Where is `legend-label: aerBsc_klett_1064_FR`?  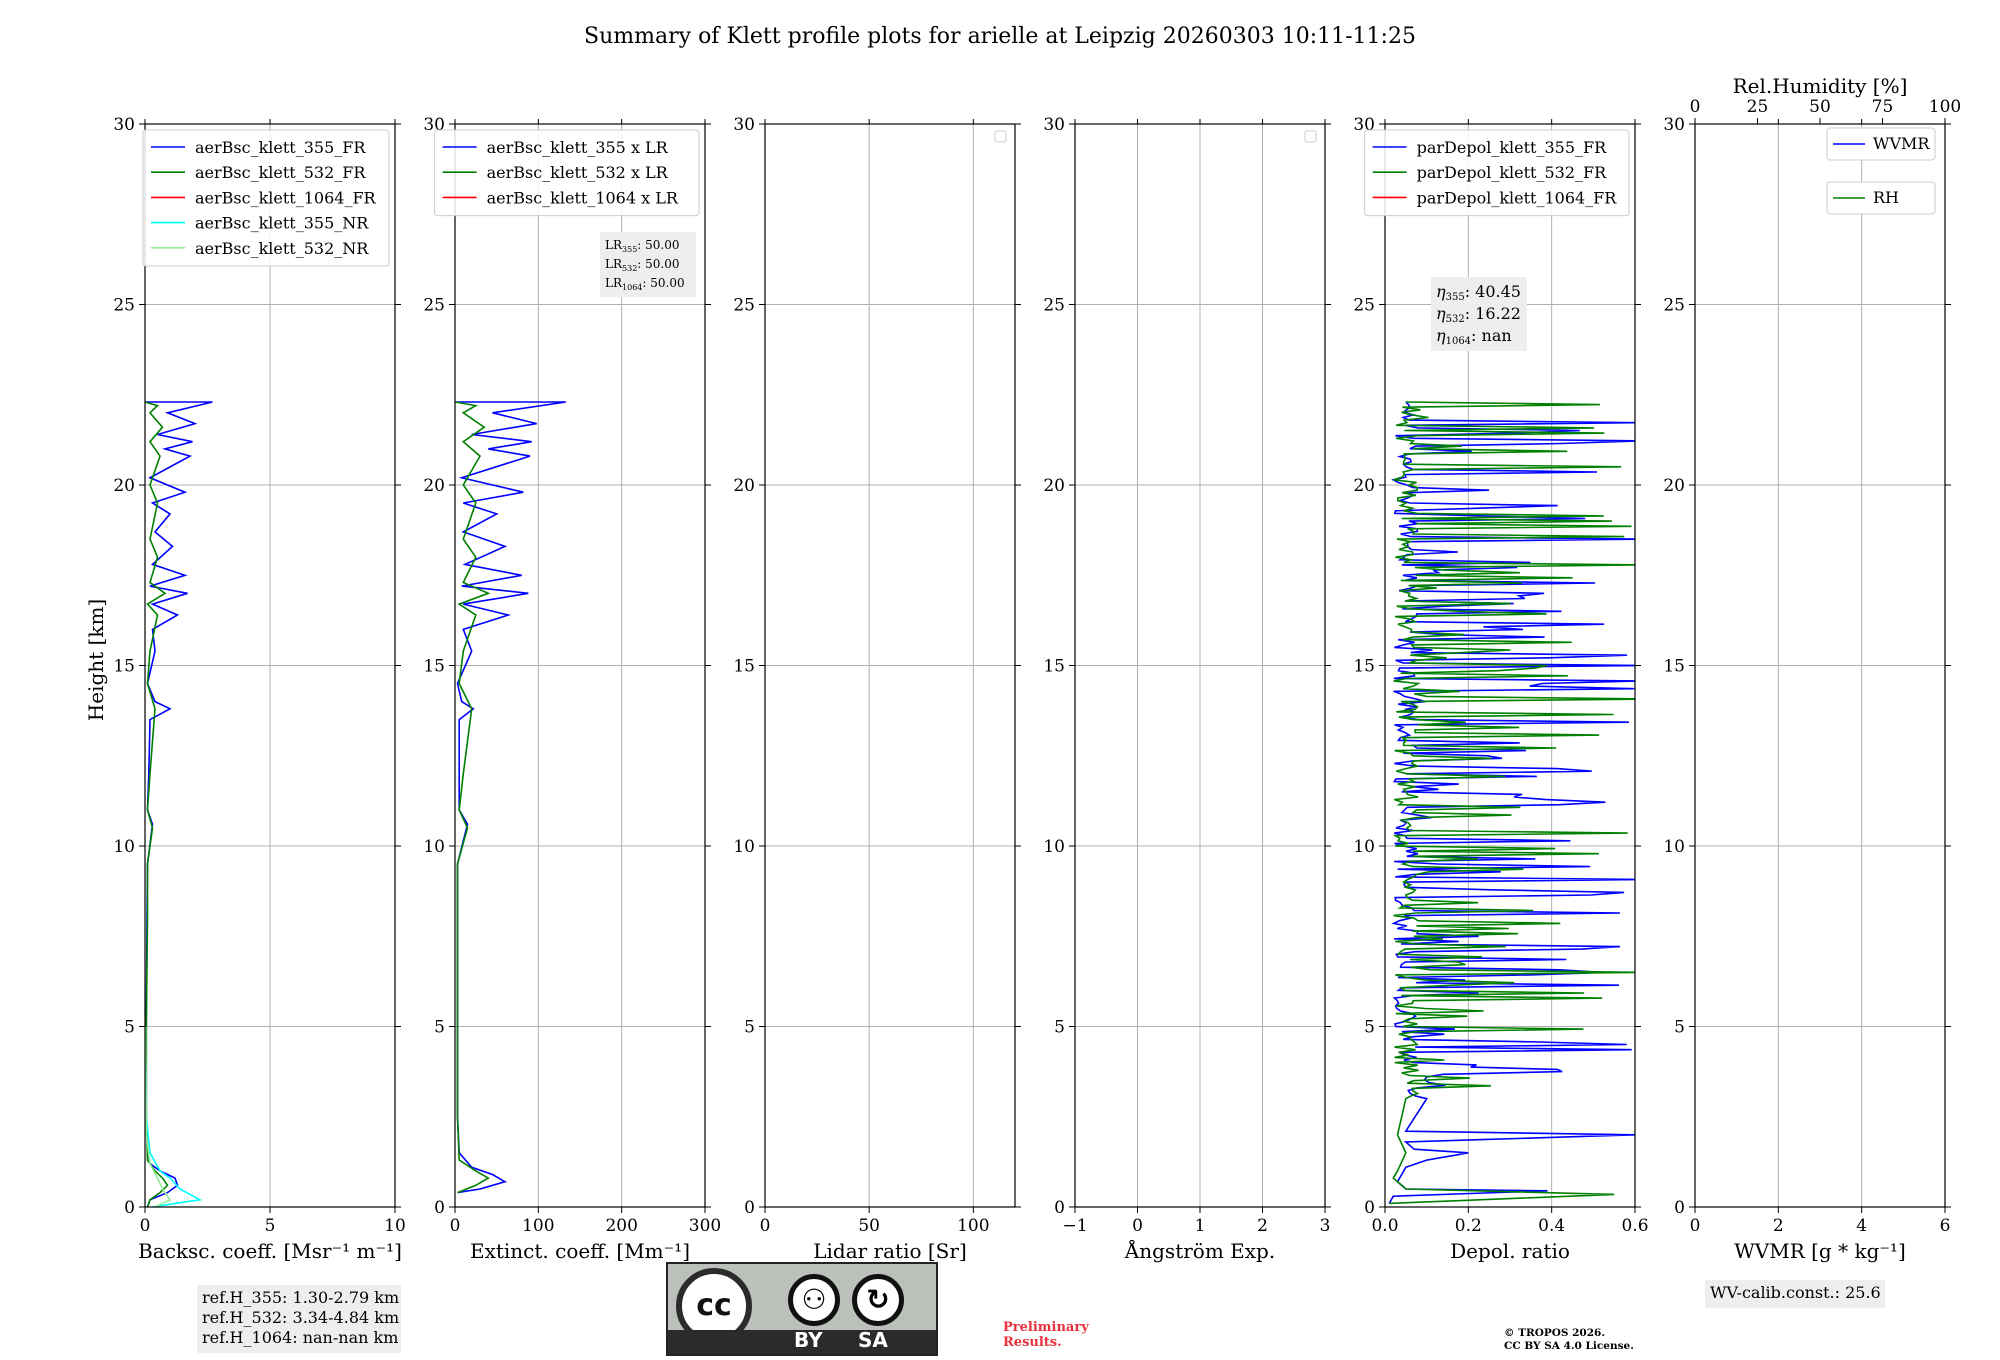 legend-label: aerBsc_klett_1064_FR is located at coordinates (286, 197).